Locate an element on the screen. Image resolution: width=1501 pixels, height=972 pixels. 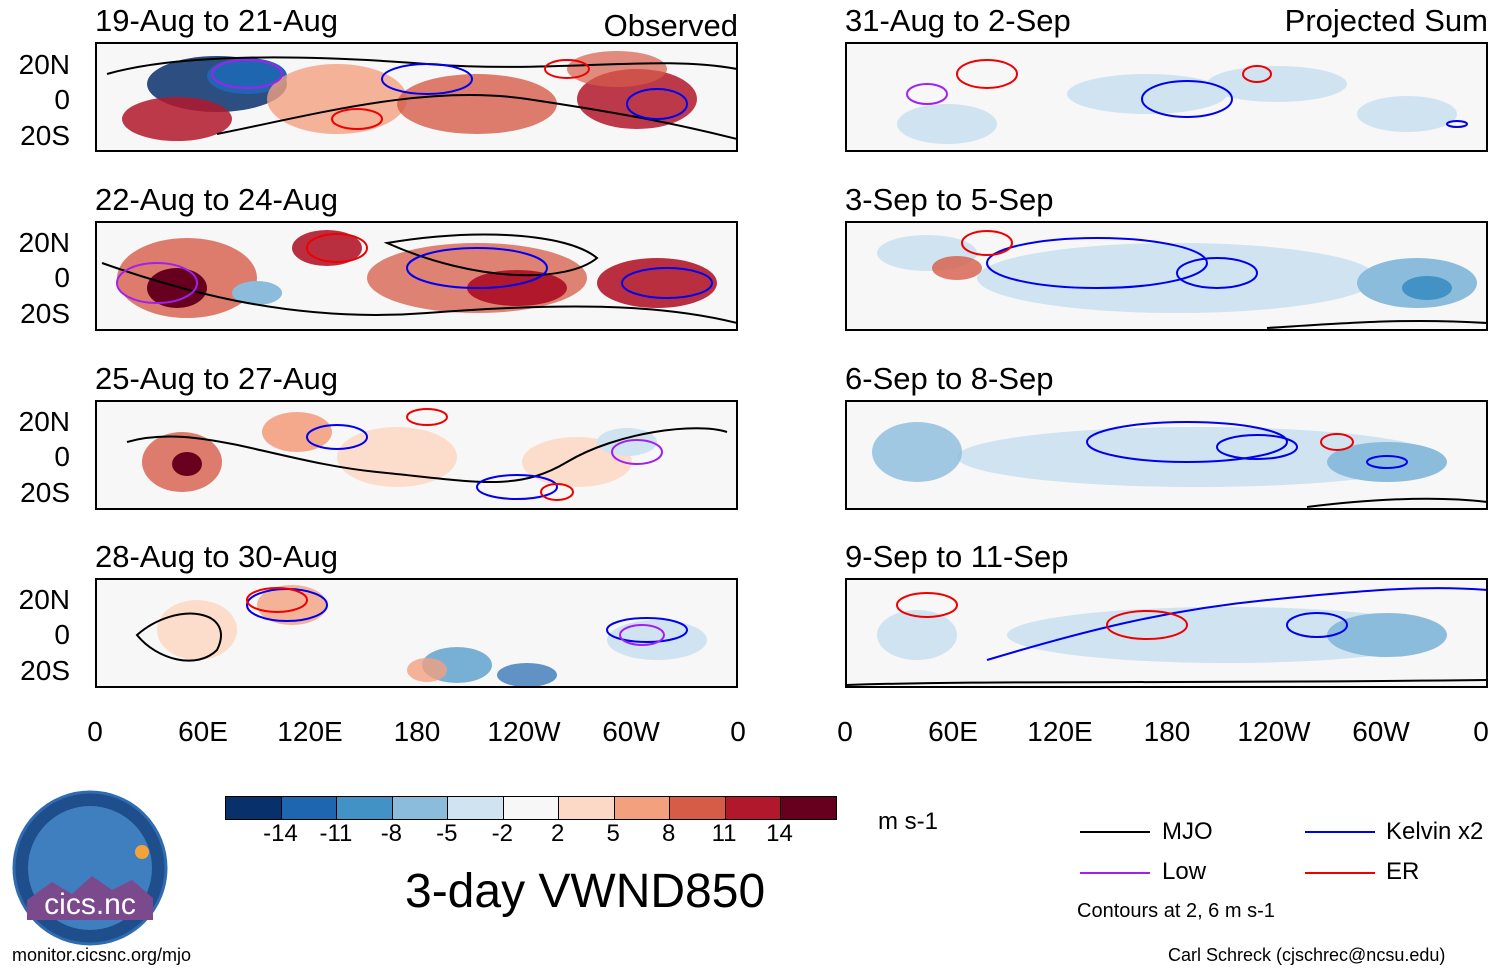
legend-label-er: ER is located at coordinates (1403, 871).